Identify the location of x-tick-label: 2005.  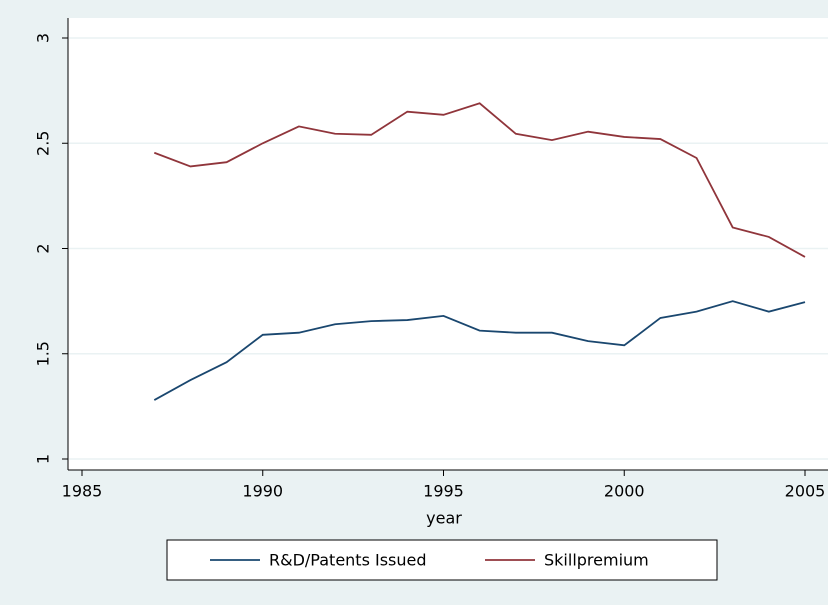
(805, 491).